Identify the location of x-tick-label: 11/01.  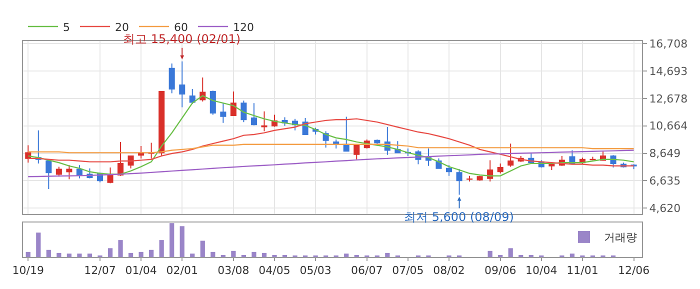
(582, 271).